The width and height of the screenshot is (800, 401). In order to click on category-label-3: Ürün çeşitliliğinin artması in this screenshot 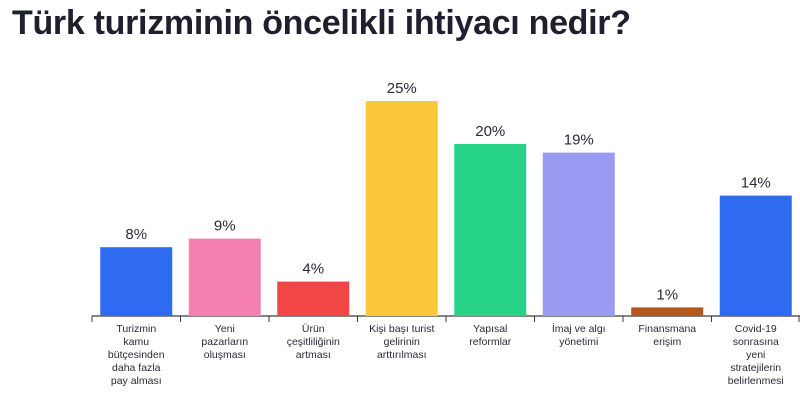, I will do `click(313, 342)`.